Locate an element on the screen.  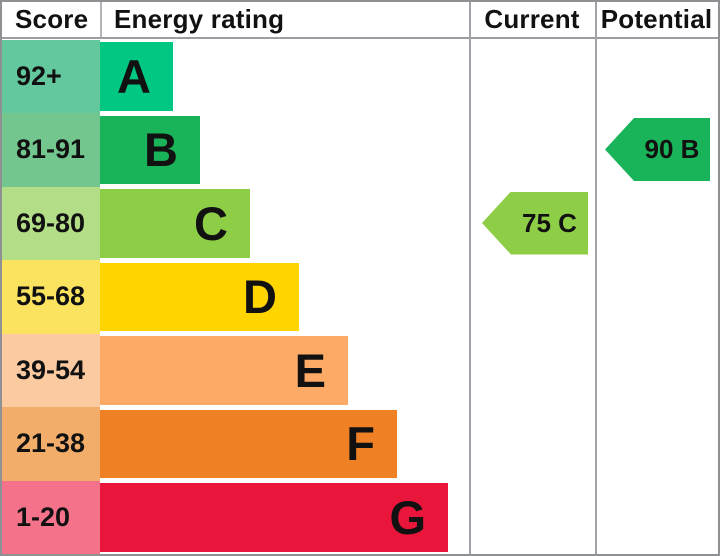
band-letter: D is located at coordinates (260, 297).